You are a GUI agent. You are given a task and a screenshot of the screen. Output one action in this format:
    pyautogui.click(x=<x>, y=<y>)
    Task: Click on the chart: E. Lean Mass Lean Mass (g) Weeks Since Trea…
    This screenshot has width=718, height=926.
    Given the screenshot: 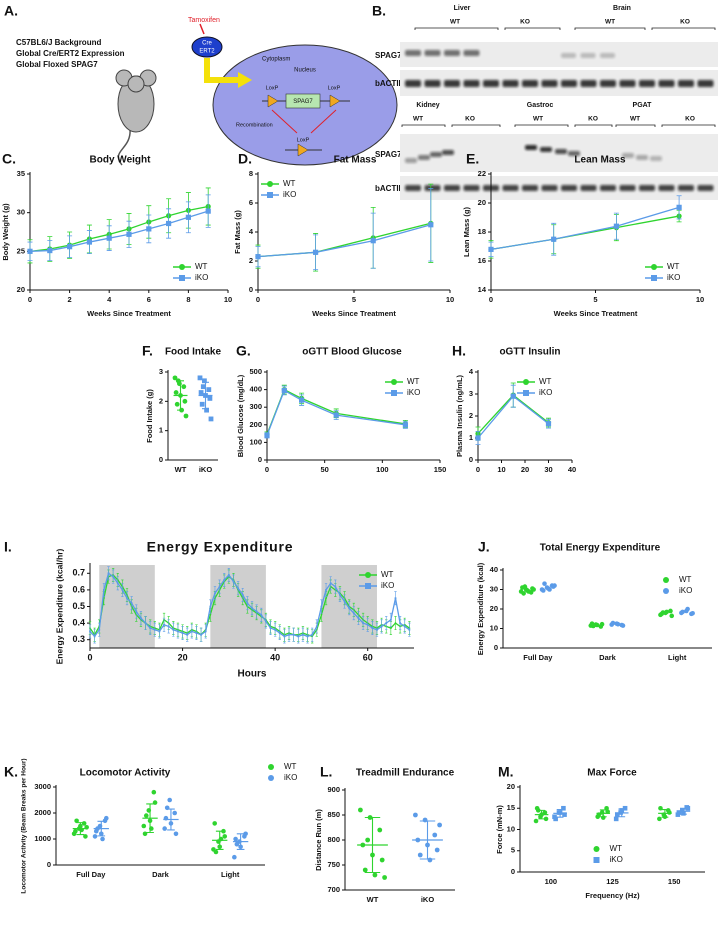 What is the action you would take?
    pyautogui.click(x=583, y=234)
    